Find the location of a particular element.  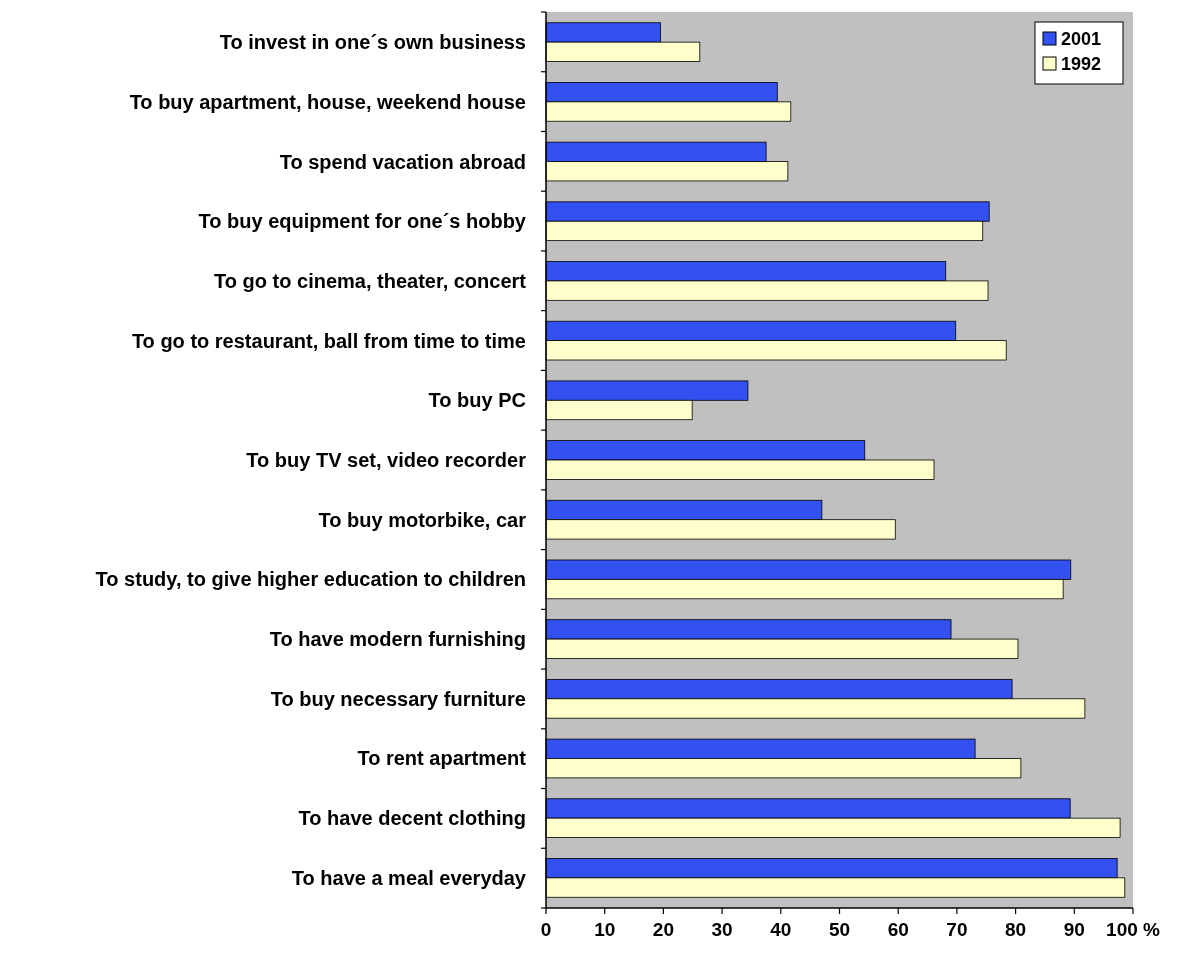

y-tick-label: To buy PC is located at coordinates (477, 400).